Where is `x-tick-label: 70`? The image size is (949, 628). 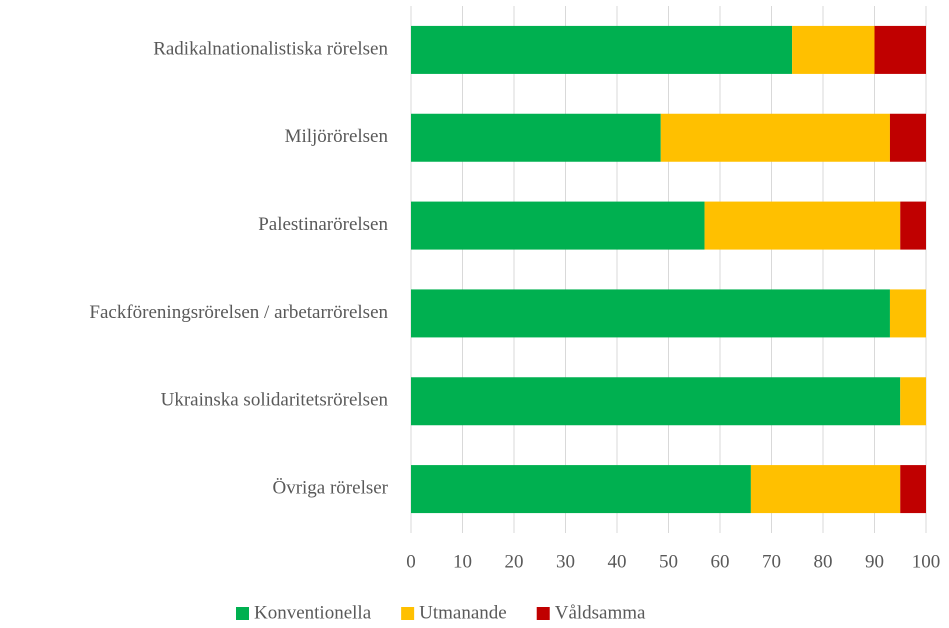 x-tick-label: 70 is located at coordinates (771, 561).